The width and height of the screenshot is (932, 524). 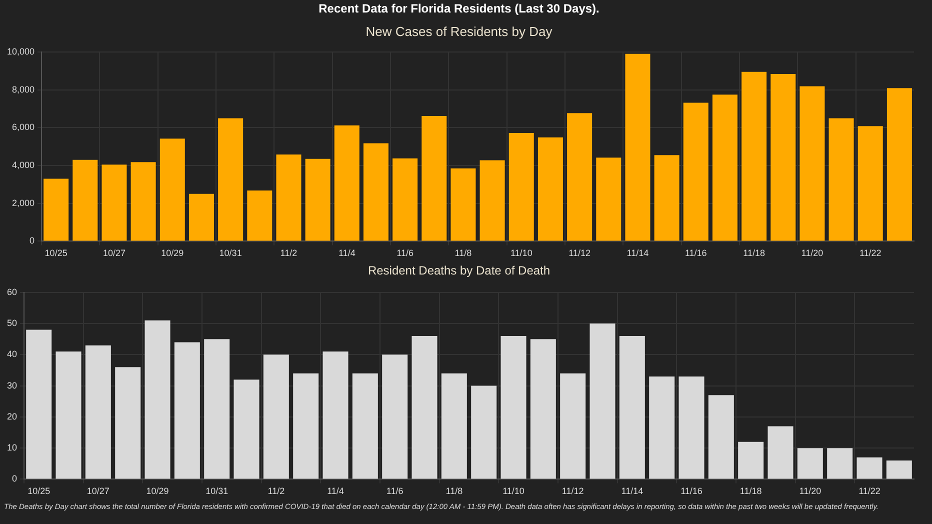 What do you see at coordinates (459, 271) in the screenshot?
I see `chart-title: Resident Deaths by Date of Death` at bounding box center [459, 271].